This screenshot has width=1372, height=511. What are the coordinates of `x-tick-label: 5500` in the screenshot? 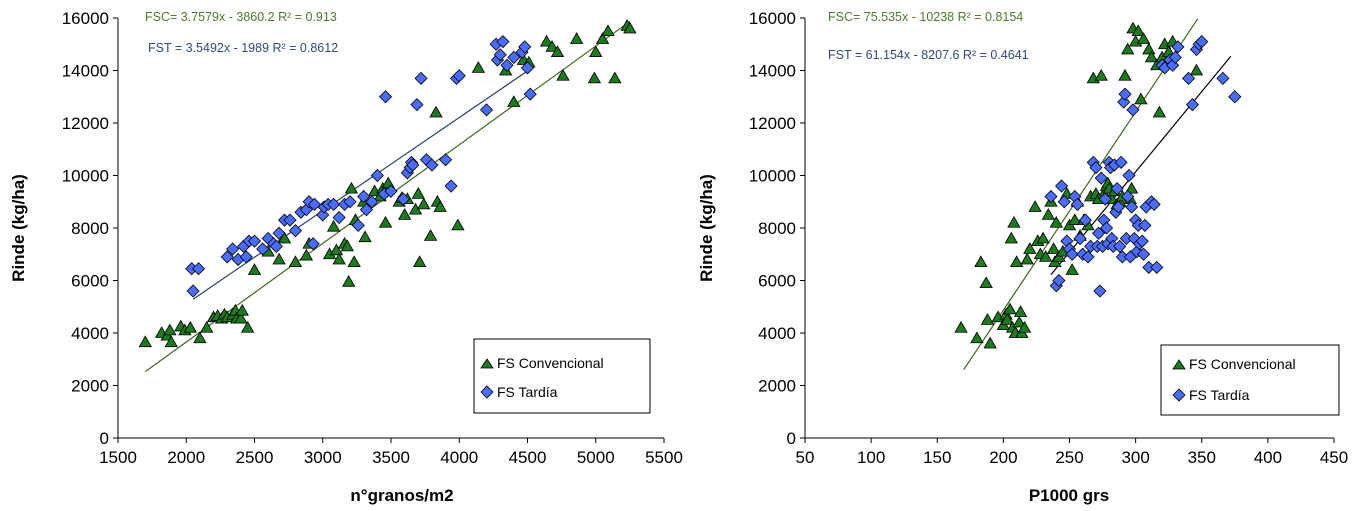 It's located at (664, 457).